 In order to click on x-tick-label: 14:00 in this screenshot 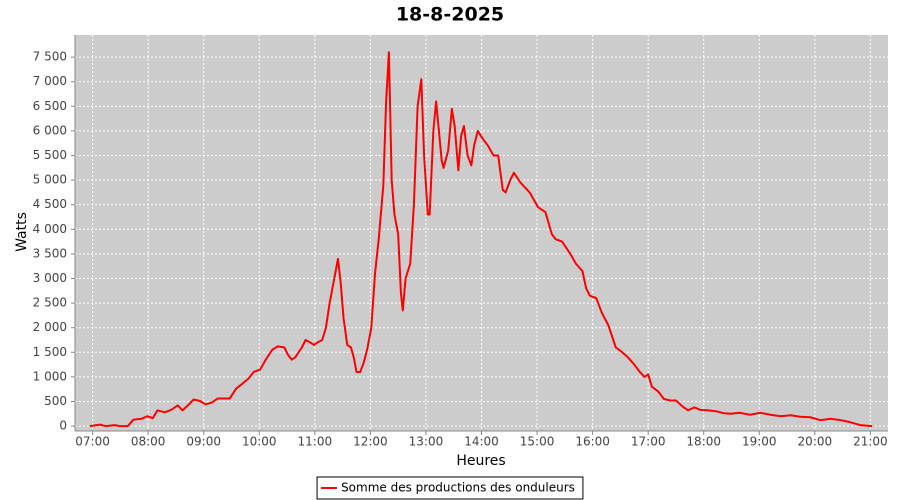, I will do `click(481, 442)`.